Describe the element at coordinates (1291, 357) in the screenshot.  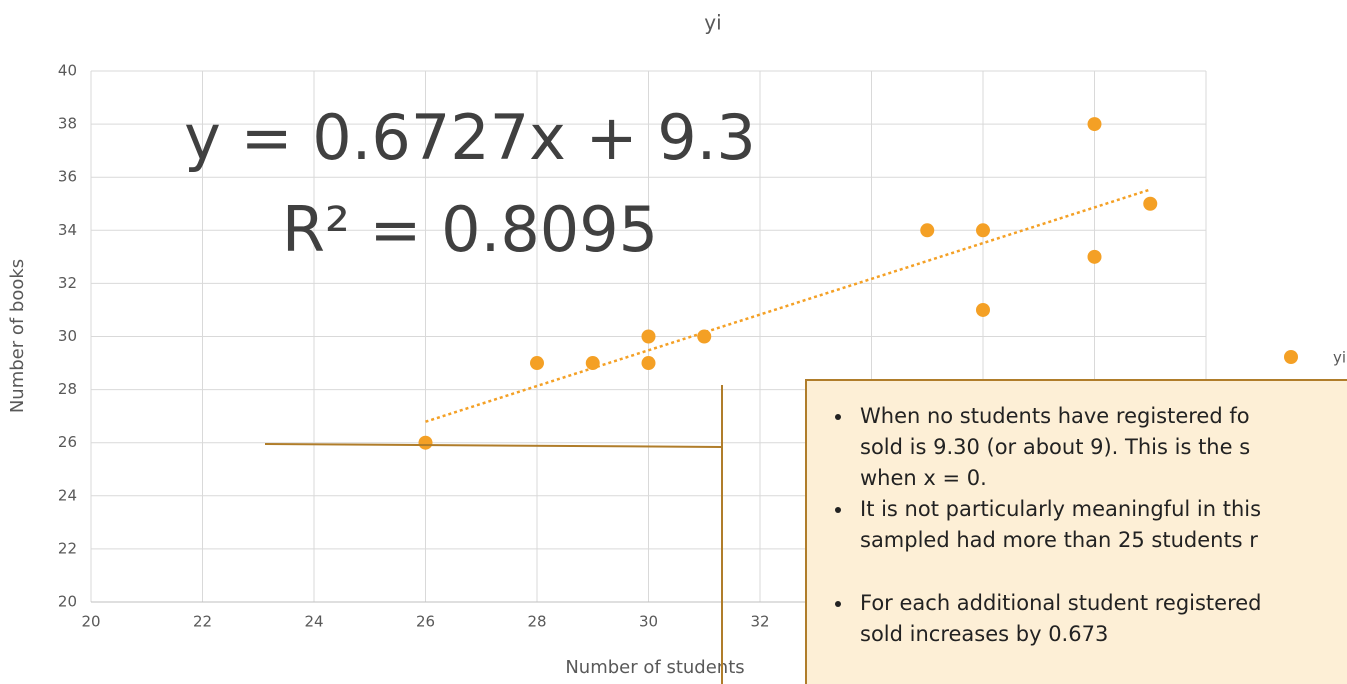
I see `legend-marker` at that location.